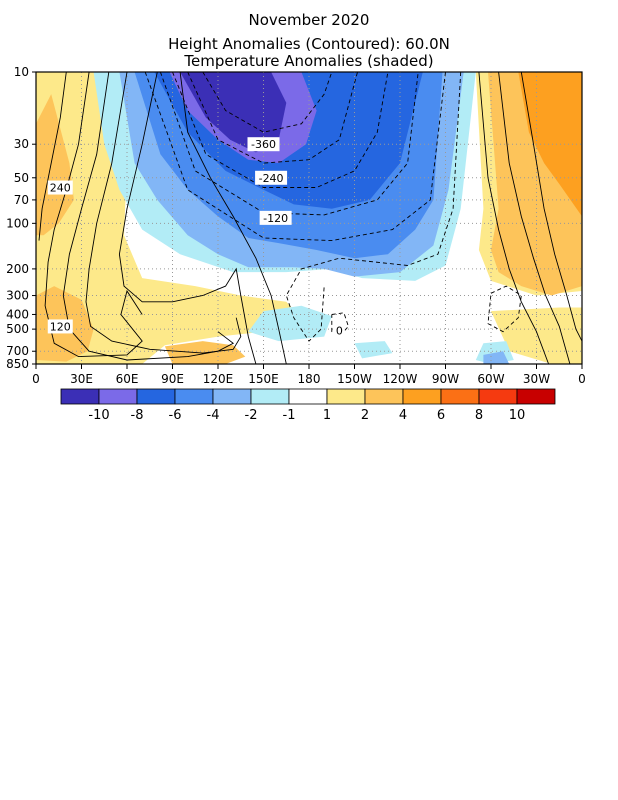 This screenshot has width=618, height=800. I want to click on x-axis: 0 30E 60E 90E 120E 150E 180 150W 120W 90W 60W 30W 0, so click(309, 375).